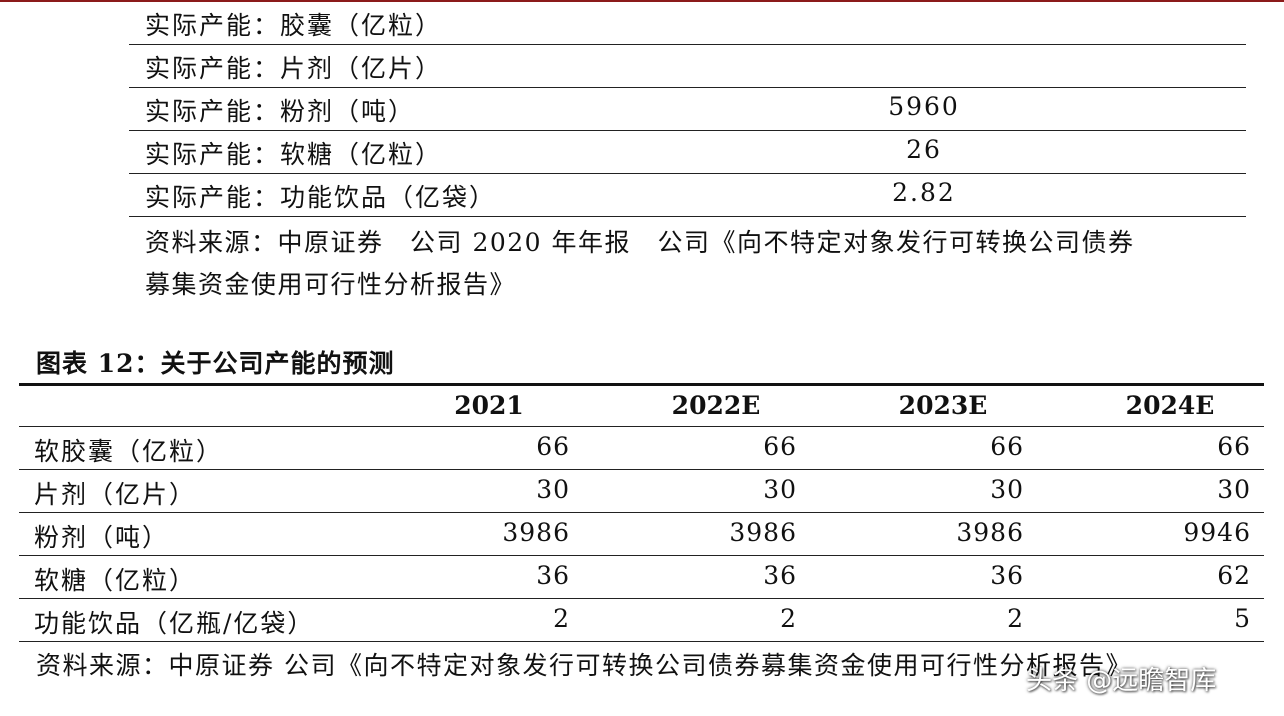  What do you see at coordinates (641, 406) in the screenshot?
I see `forecast-table-header: 2021 2022E 2023E 2024E` at bounding box center [641, 406].